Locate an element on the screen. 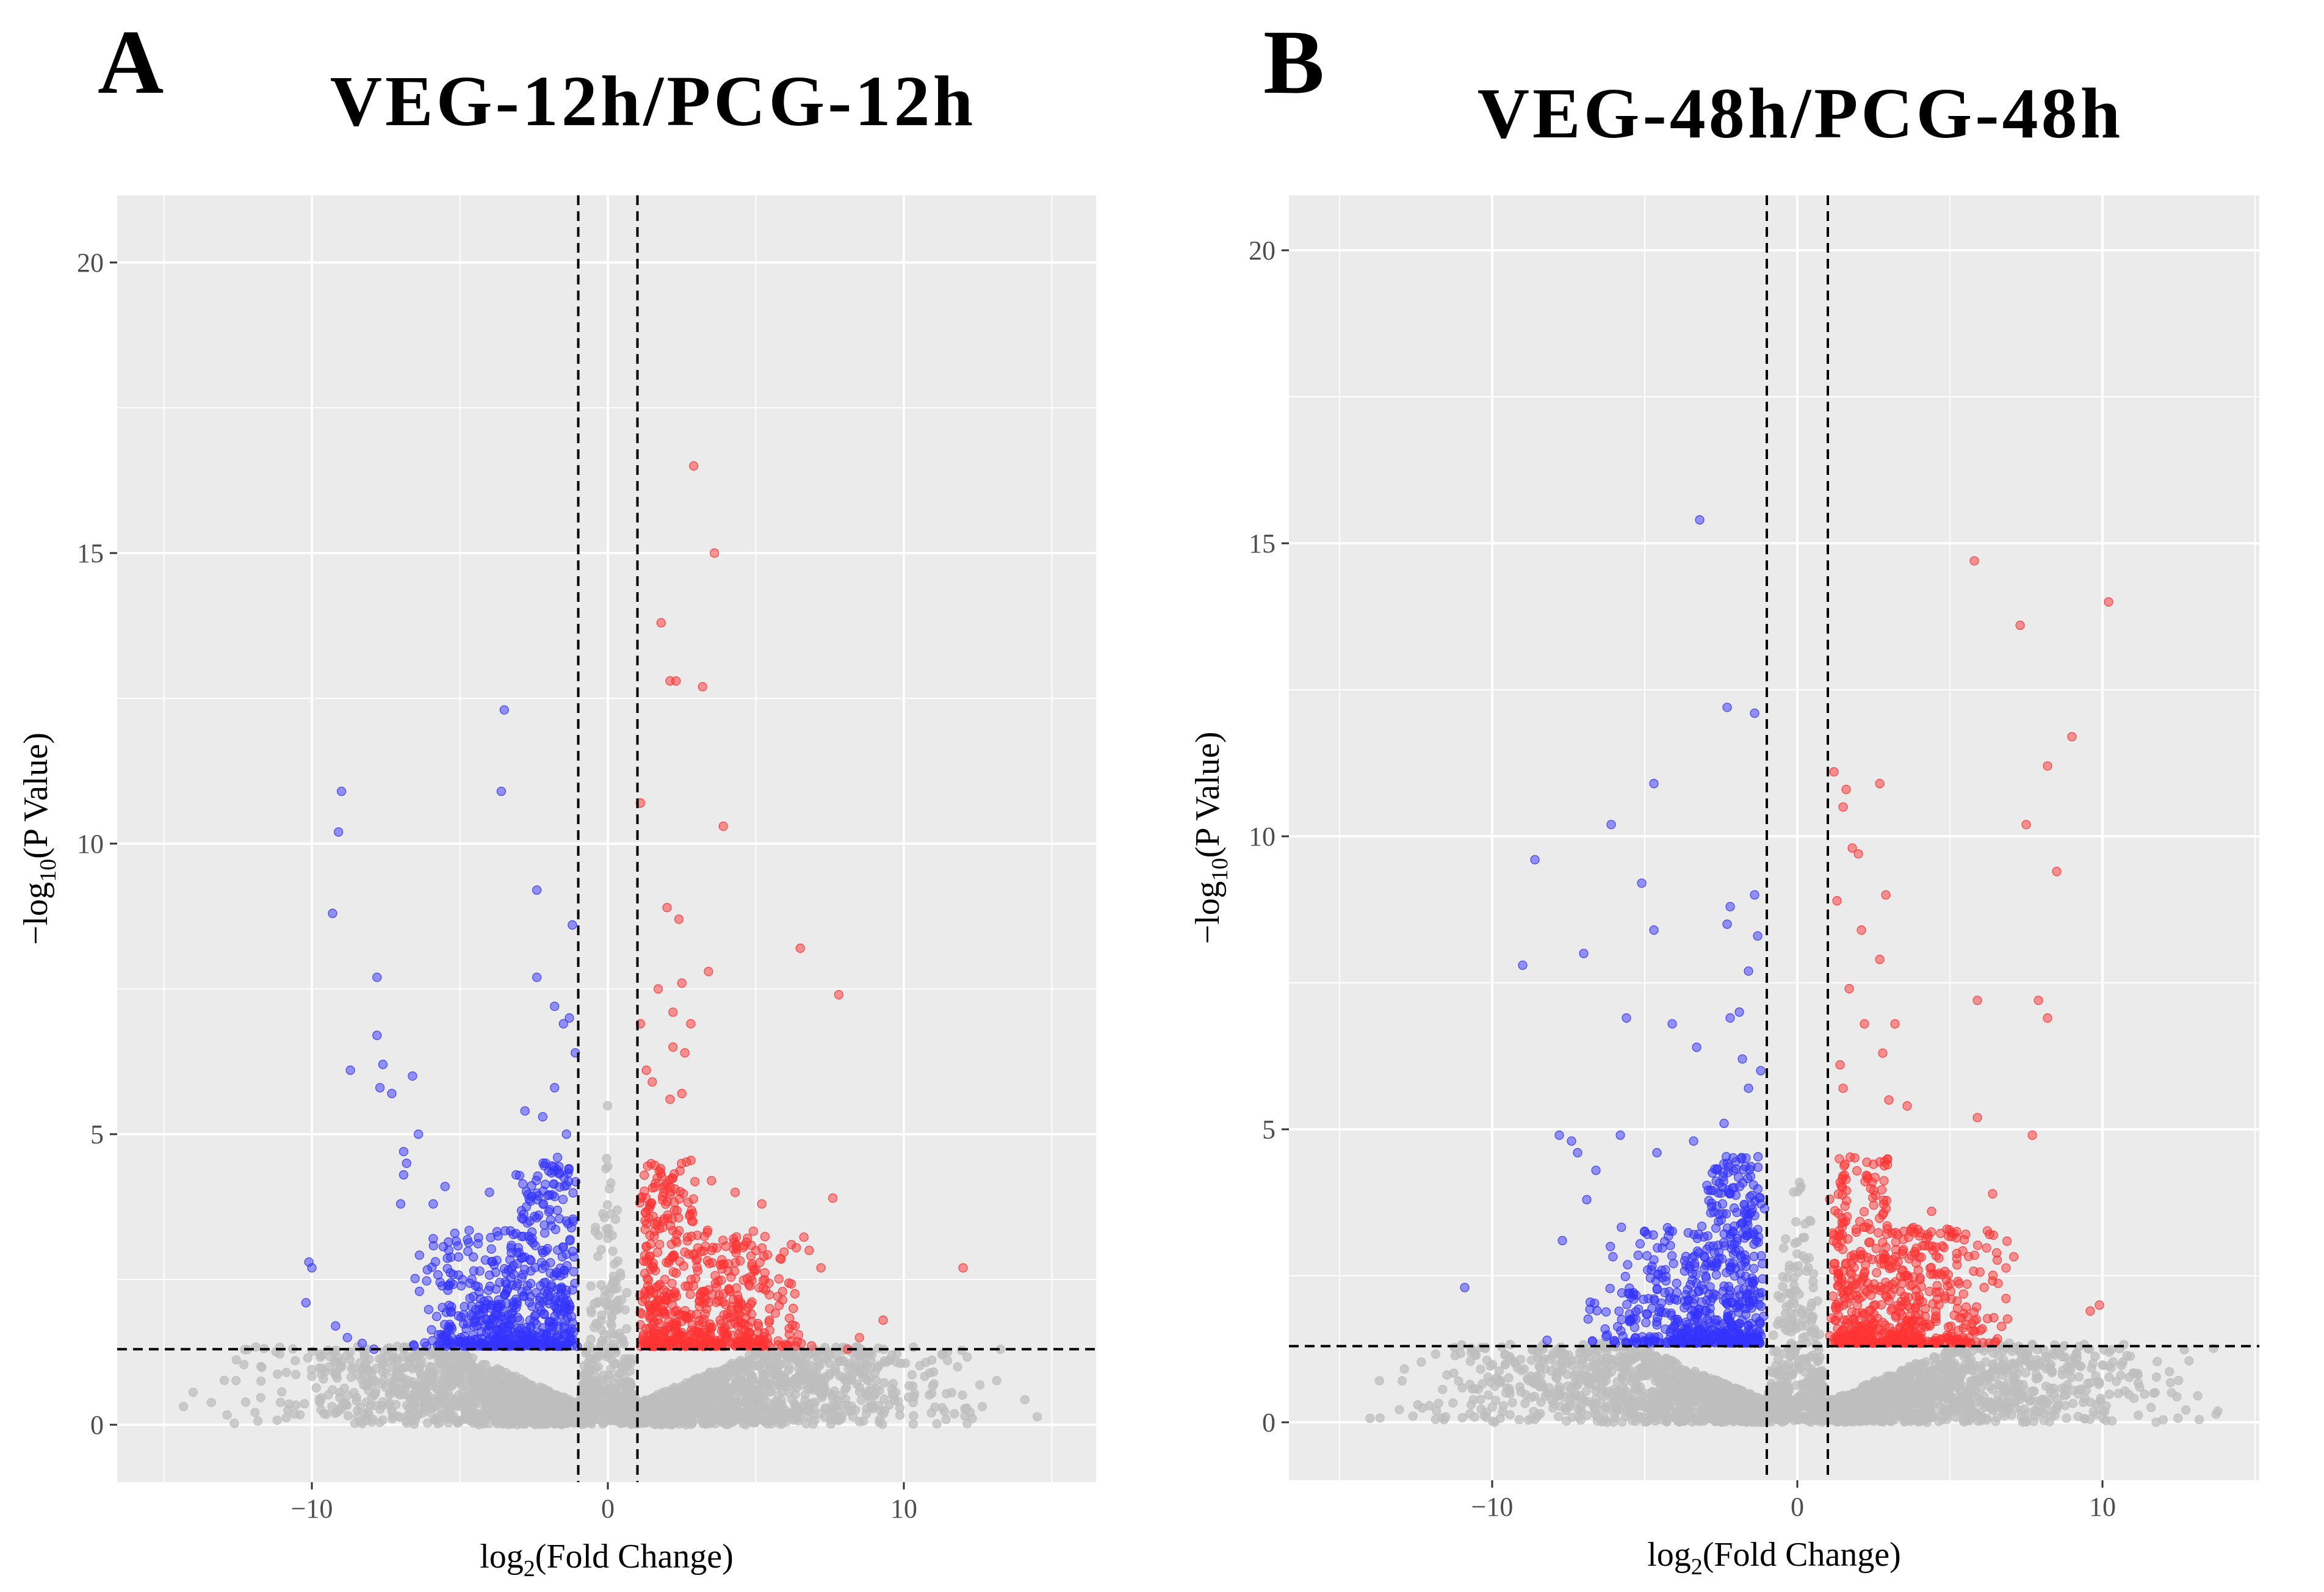 The image size is (2324, 1592). panel-letter-b: B is located at coordinates (1293, 63).